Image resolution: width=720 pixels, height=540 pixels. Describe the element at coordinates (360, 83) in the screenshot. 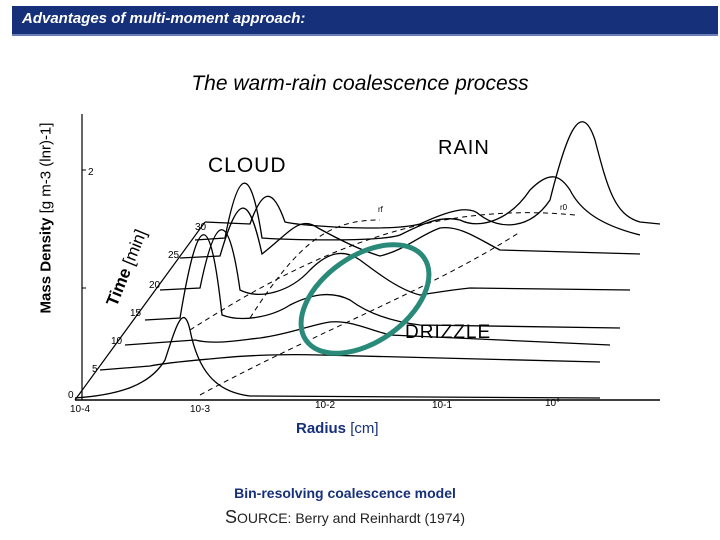

I see `slide-subtitle: The warm-rain coalescence process` at that location.